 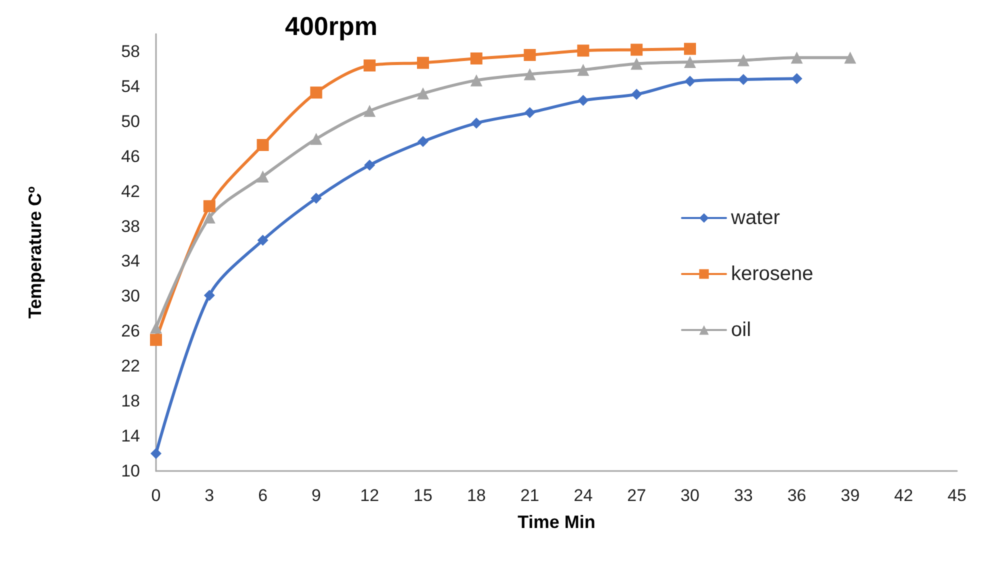 What do you see at coordinates (850, 495) in the screenshot?
I see `x-tick-label: 39` at bounding box center [850, 495].